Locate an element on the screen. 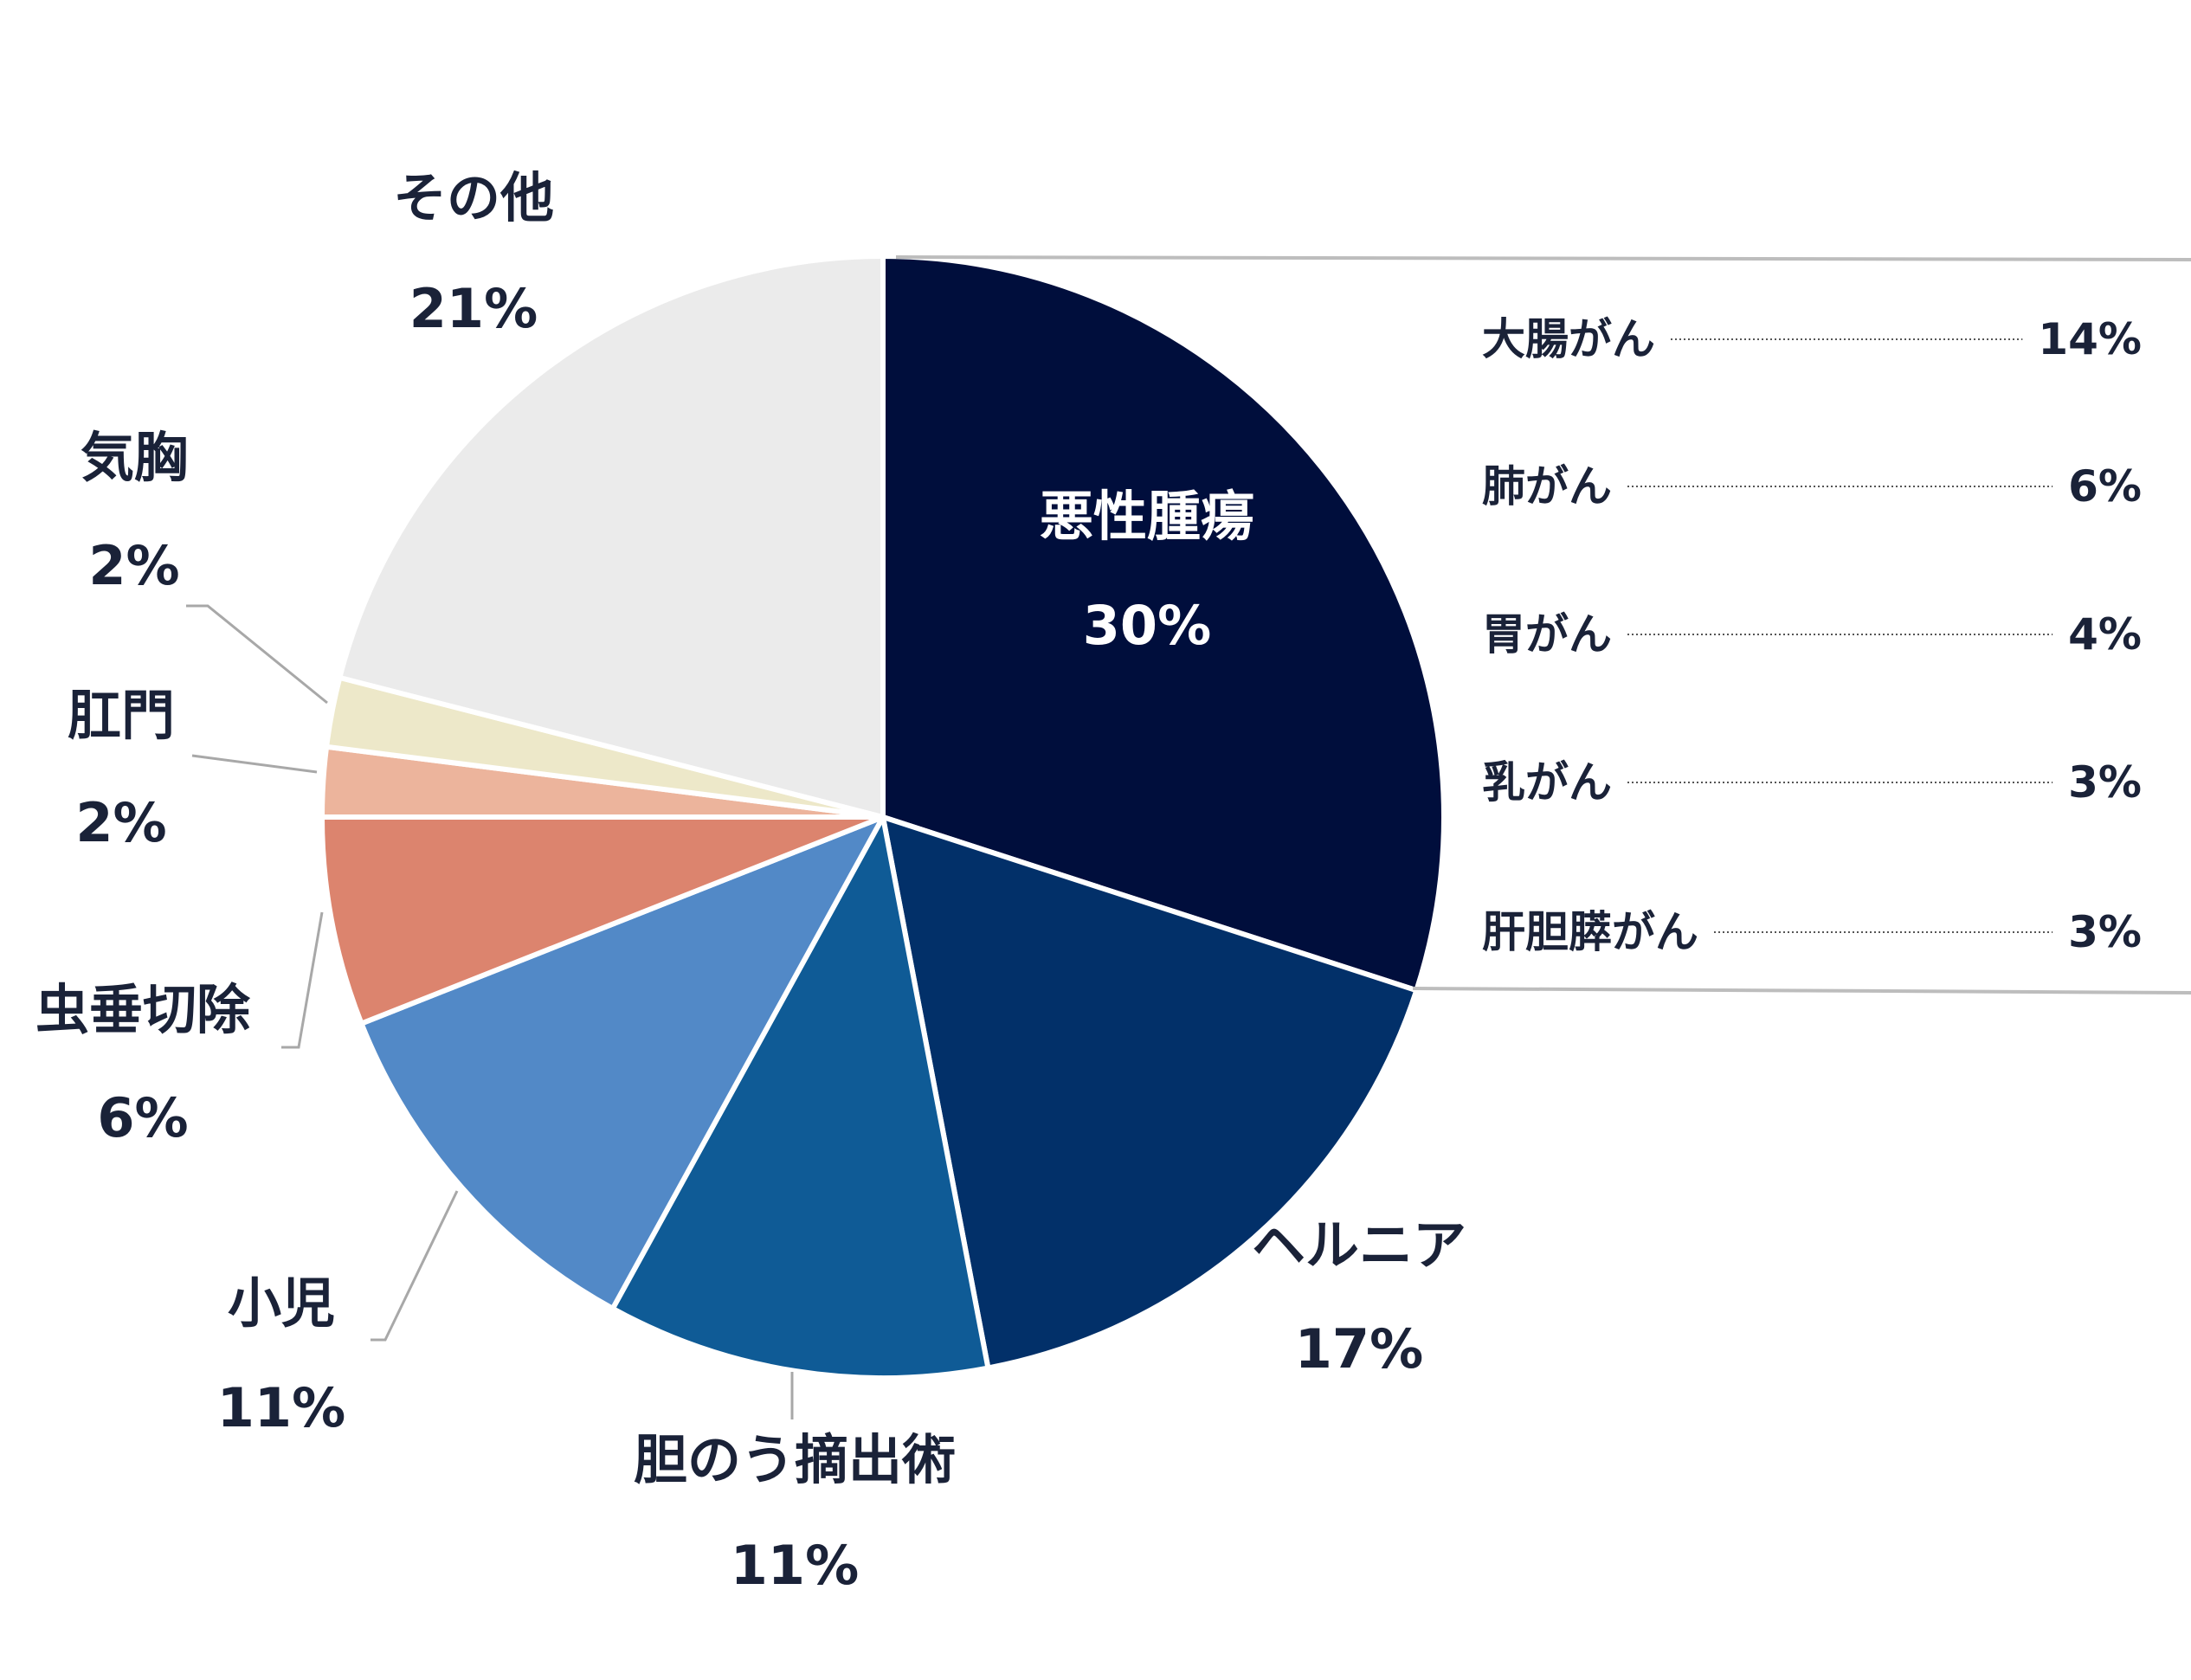  breakdown-label-1: 肺がん is located at coordinates (1547, 486).